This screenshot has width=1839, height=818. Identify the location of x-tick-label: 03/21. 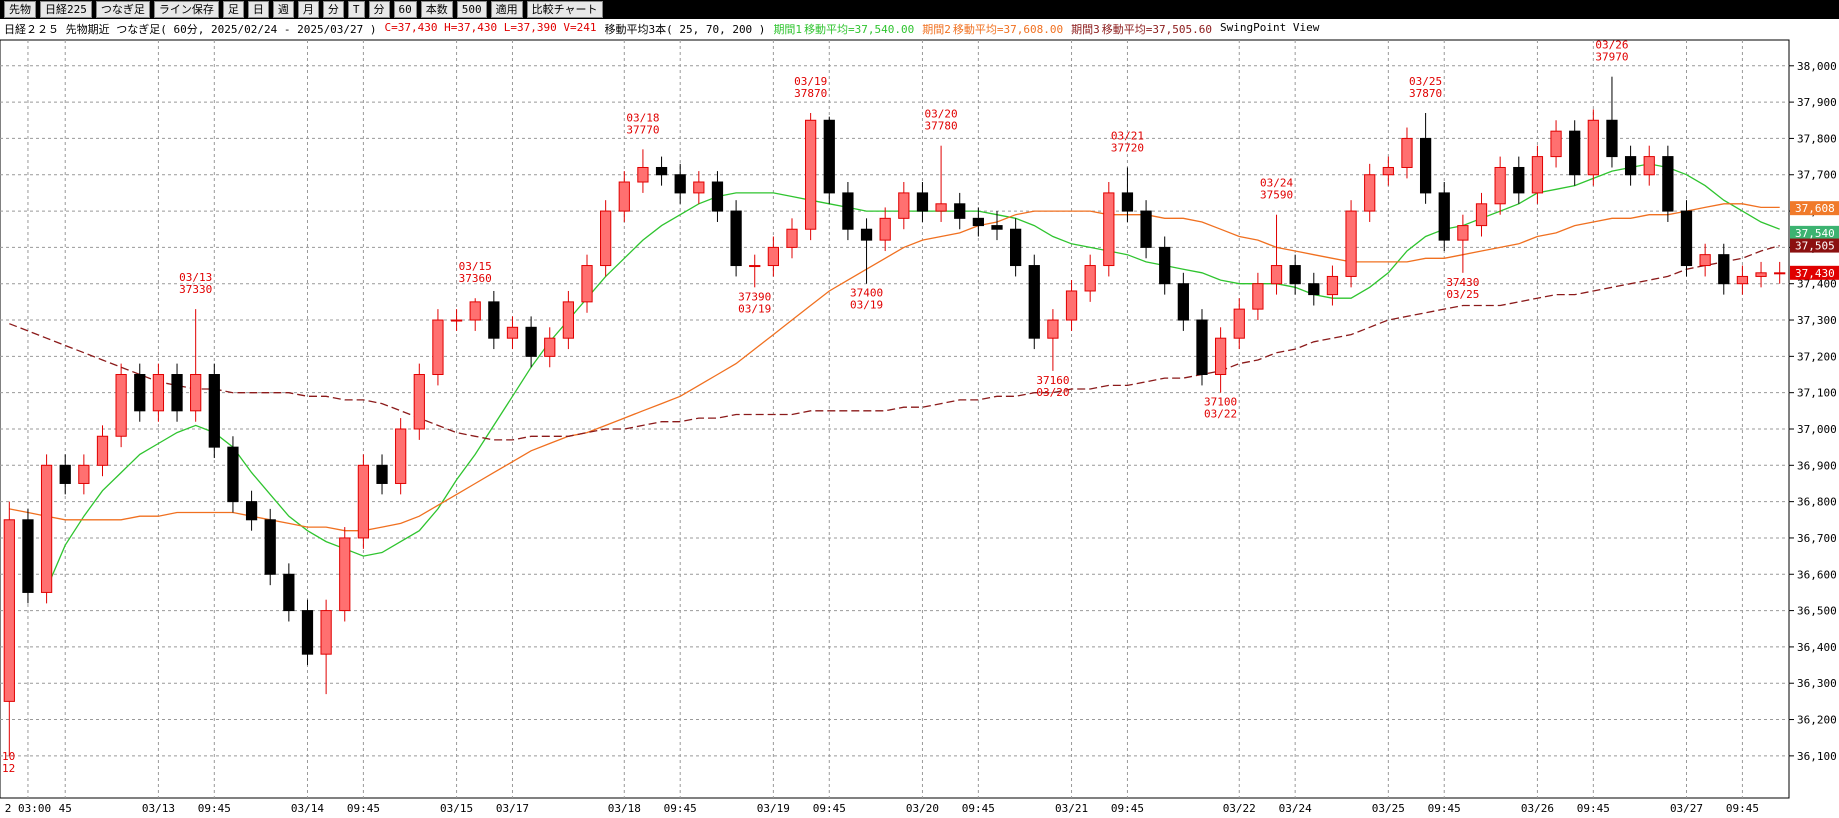
(1071, 808).